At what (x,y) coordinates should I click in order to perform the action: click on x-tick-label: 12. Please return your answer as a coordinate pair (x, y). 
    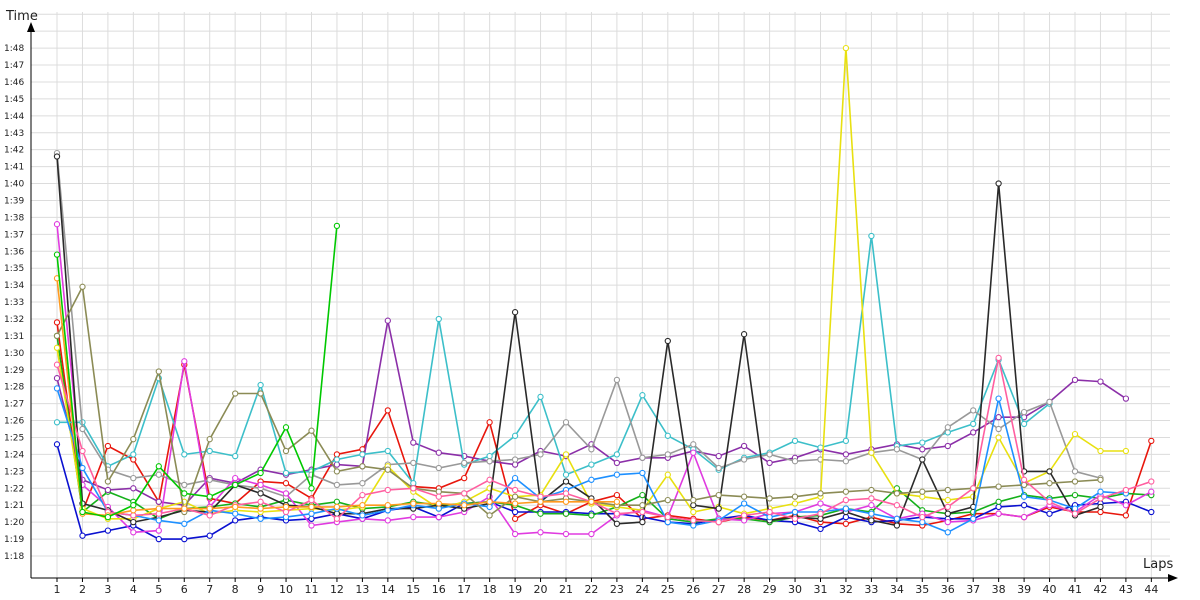
    Looking at the image, I should click on (337, 589).